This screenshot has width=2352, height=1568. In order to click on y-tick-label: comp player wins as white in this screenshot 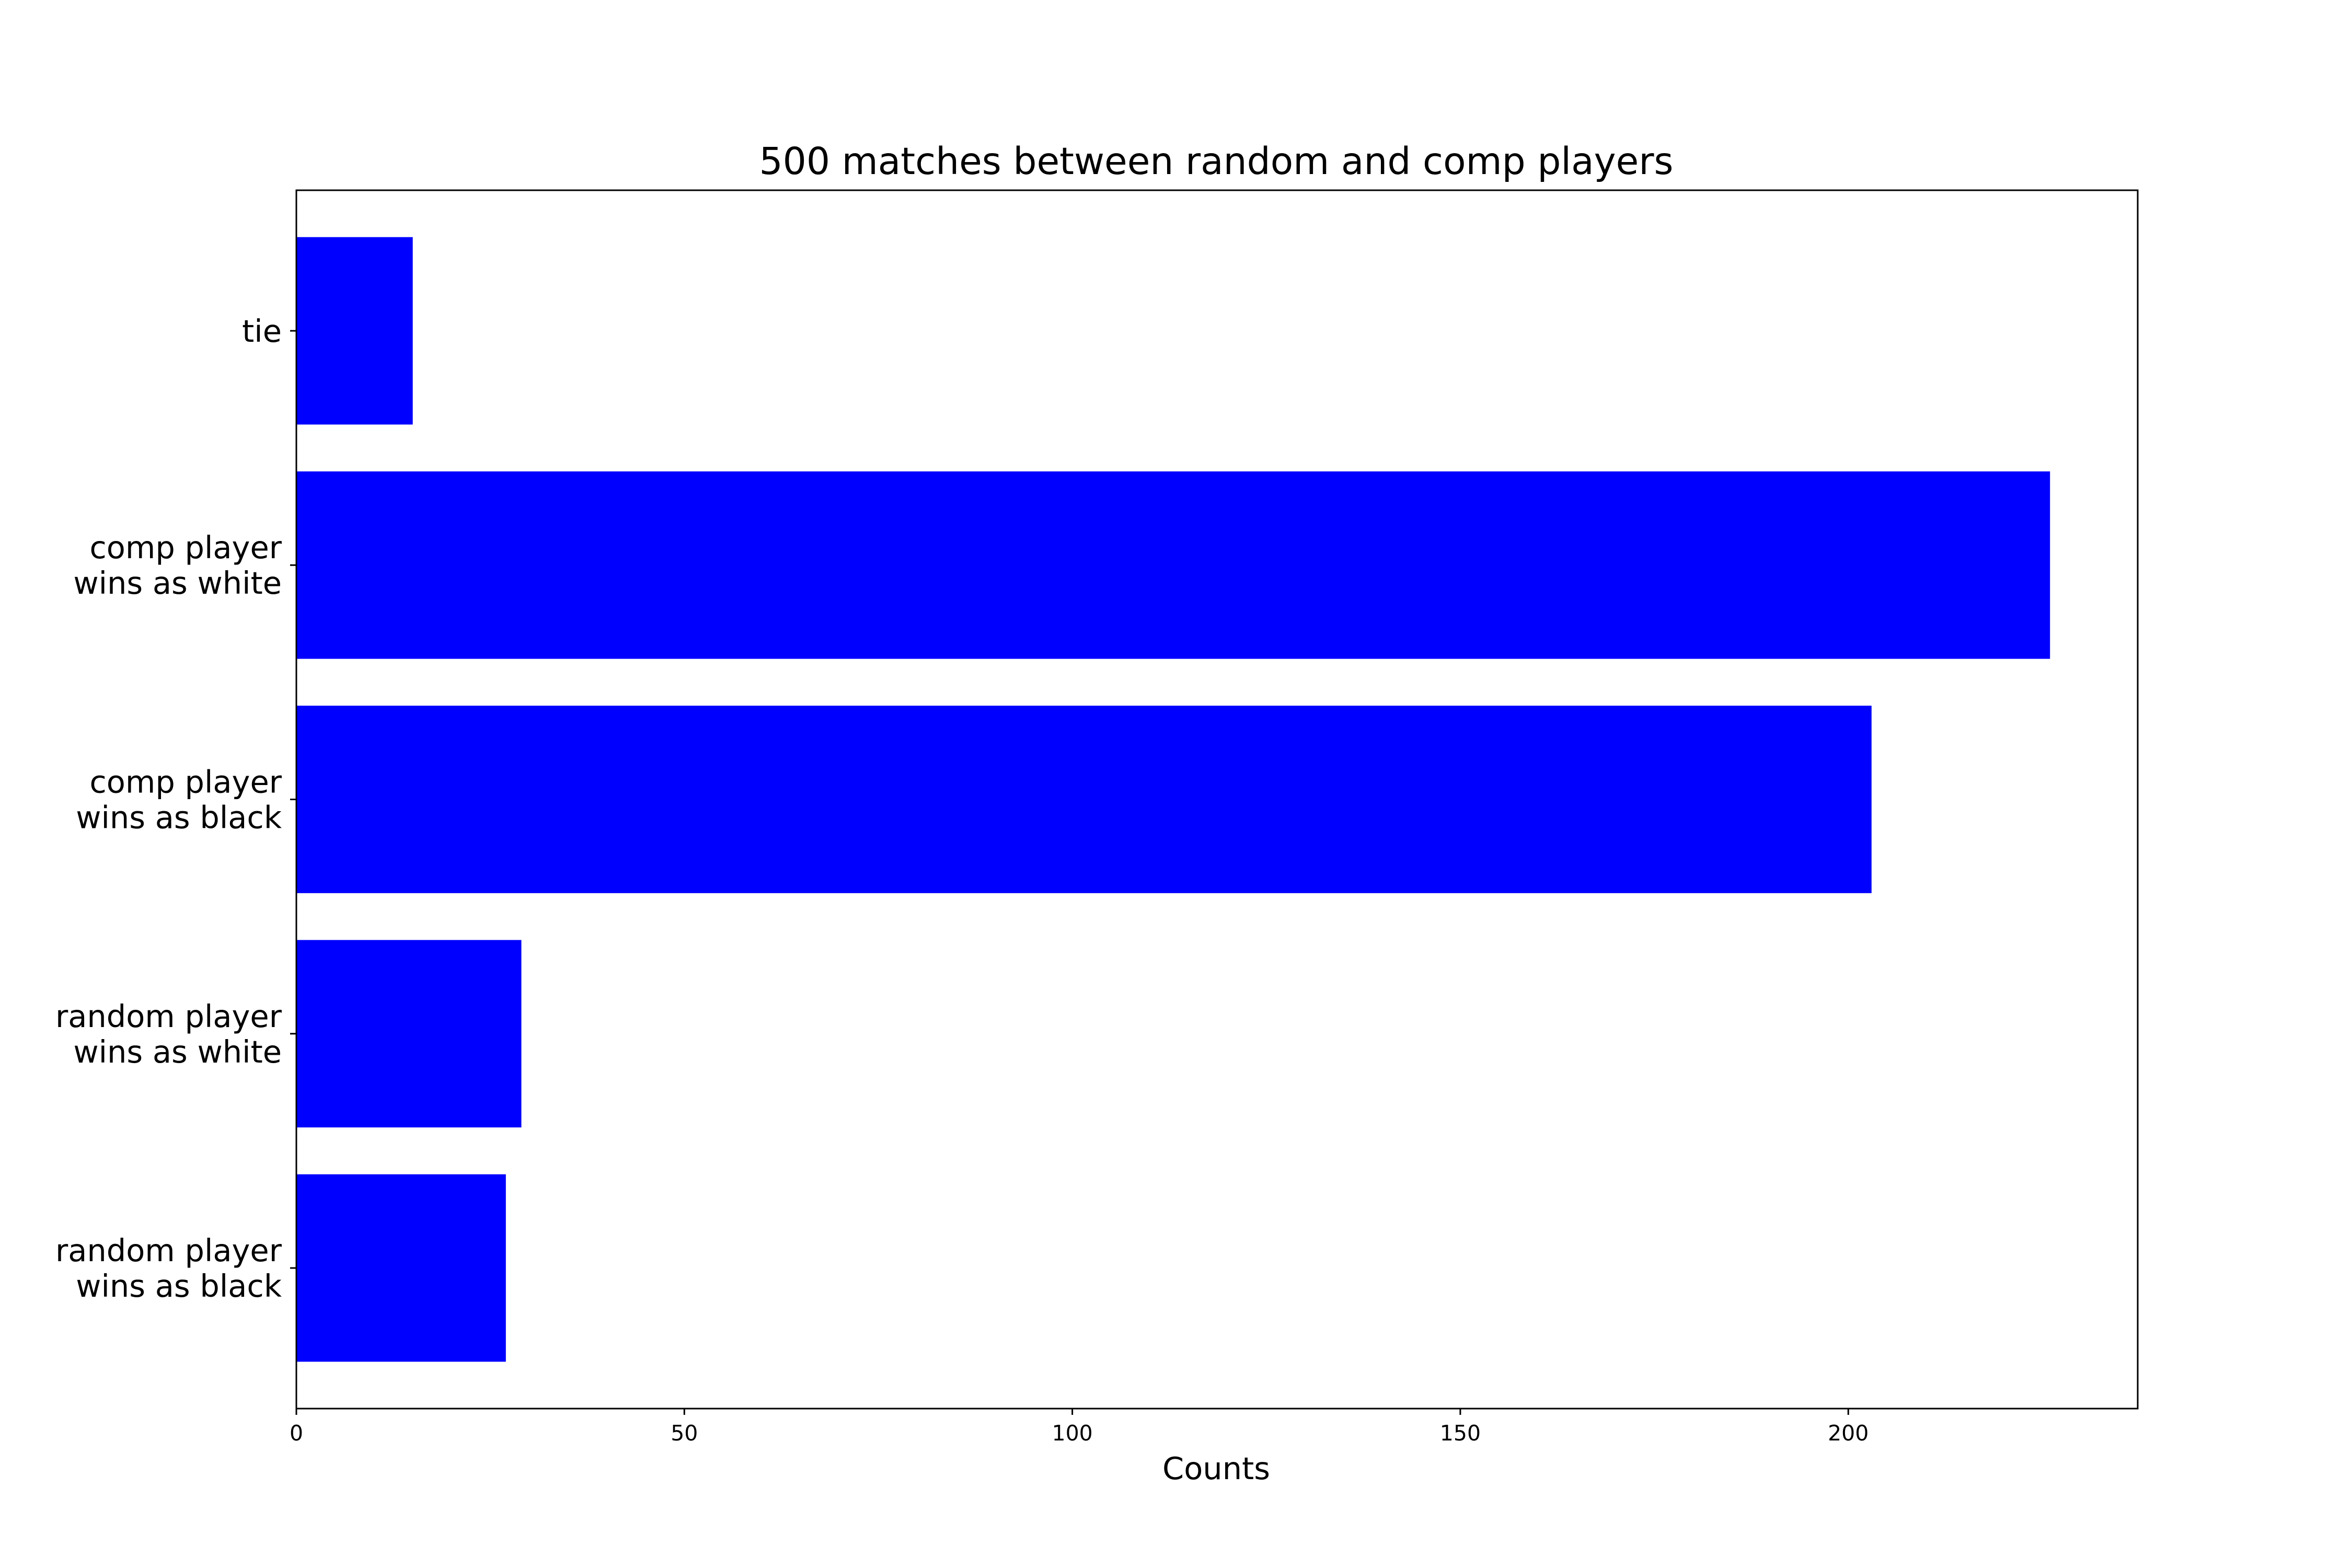, I will do `click(177, 565)`.